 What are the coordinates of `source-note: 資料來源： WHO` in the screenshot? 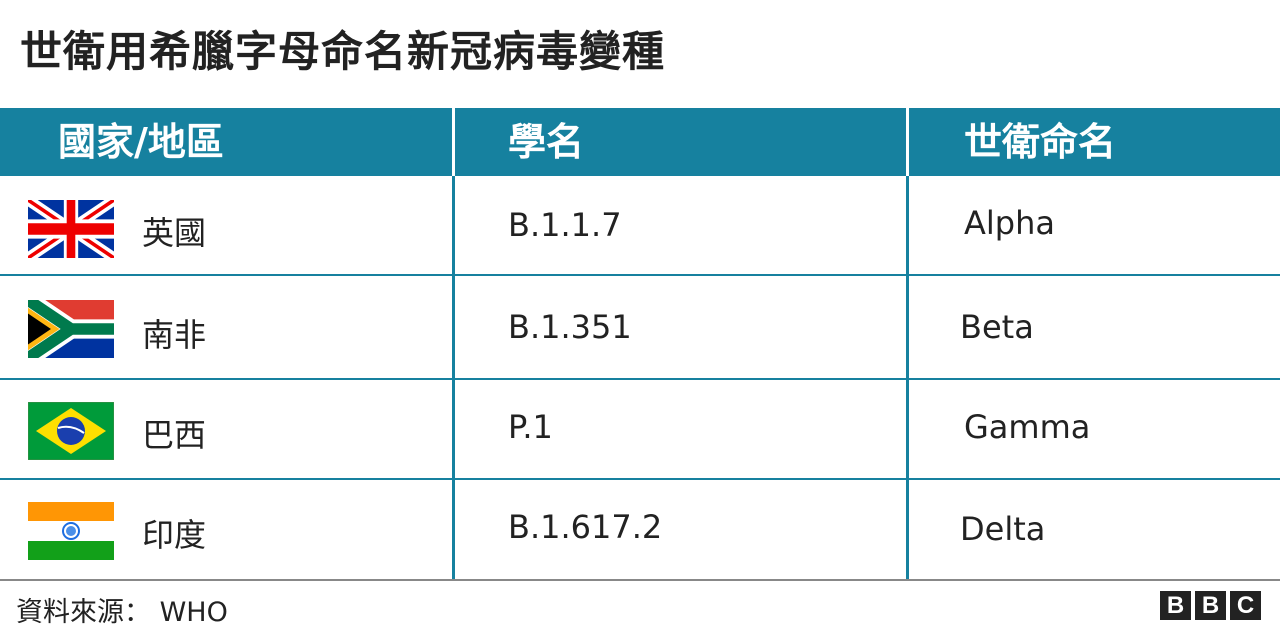 It's located at (122, 612).